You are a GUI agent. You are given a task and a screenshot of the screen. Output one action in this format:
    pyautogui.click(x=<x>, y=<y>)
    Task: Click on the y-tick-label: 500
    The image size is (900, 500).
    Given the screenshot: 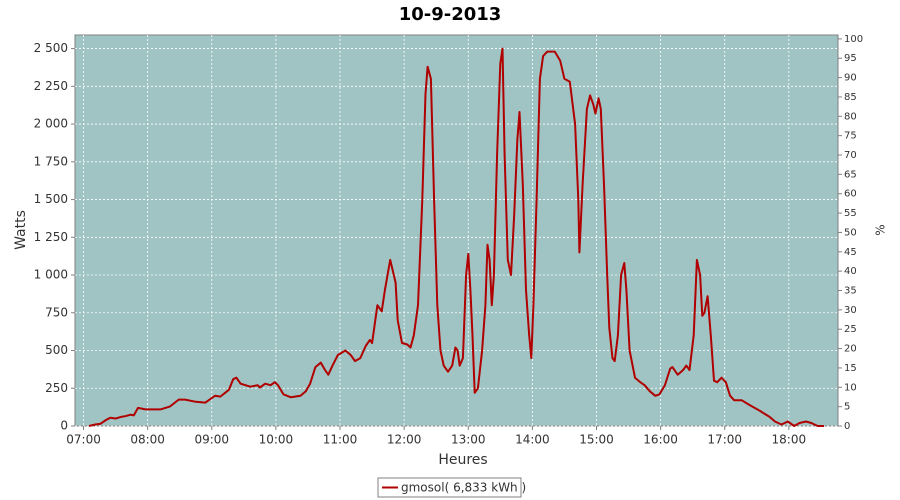 What is the action you would take?
    pyautogui.click(x=56, y=350)
    